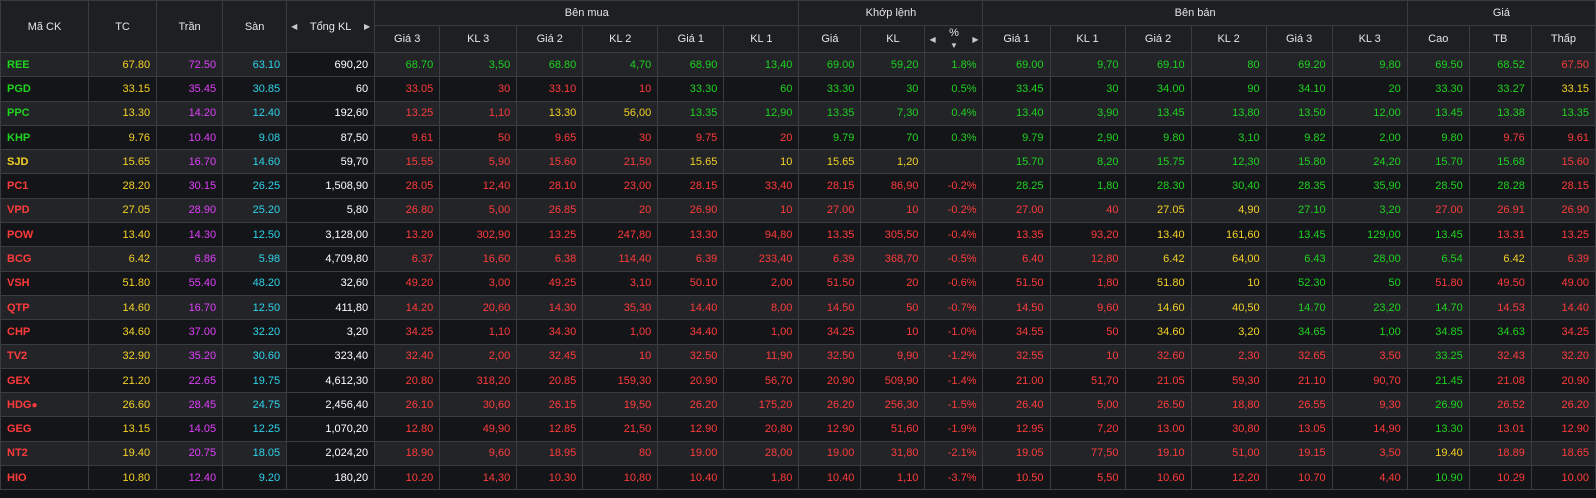 Image resolution: width=1596 pixels, height=498 pixels. What do you see at coordinates (45, 332) in the screenshot?
I see `symbol-cell: CHP` at bounding box center [45, 332].